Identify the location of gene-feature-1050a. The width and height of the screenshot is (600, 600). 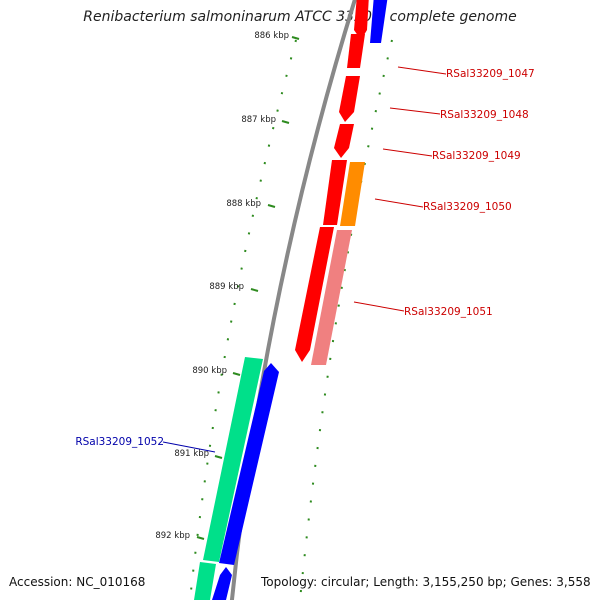
(335, 192).